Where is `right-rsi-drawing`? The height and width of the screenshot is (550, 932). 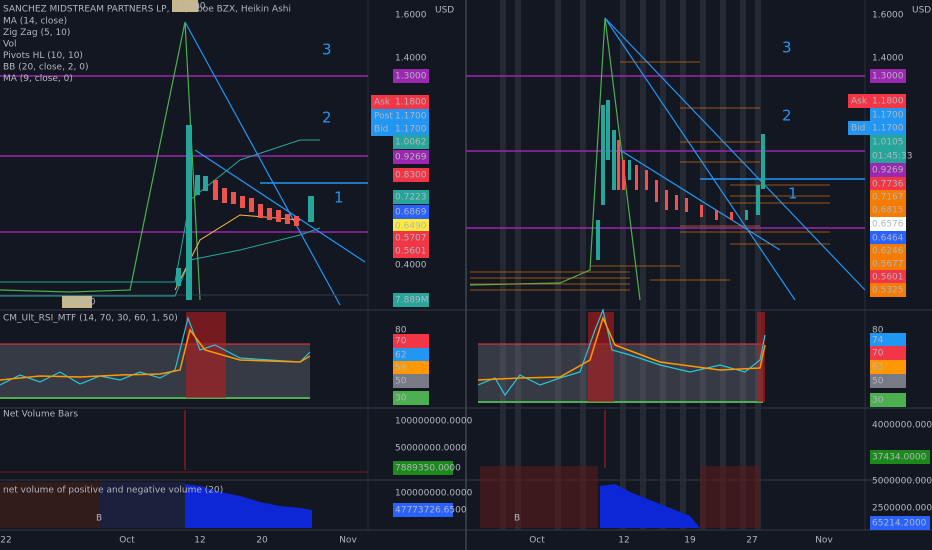 right-rsi-drawing is located at coordinates (621, 355).